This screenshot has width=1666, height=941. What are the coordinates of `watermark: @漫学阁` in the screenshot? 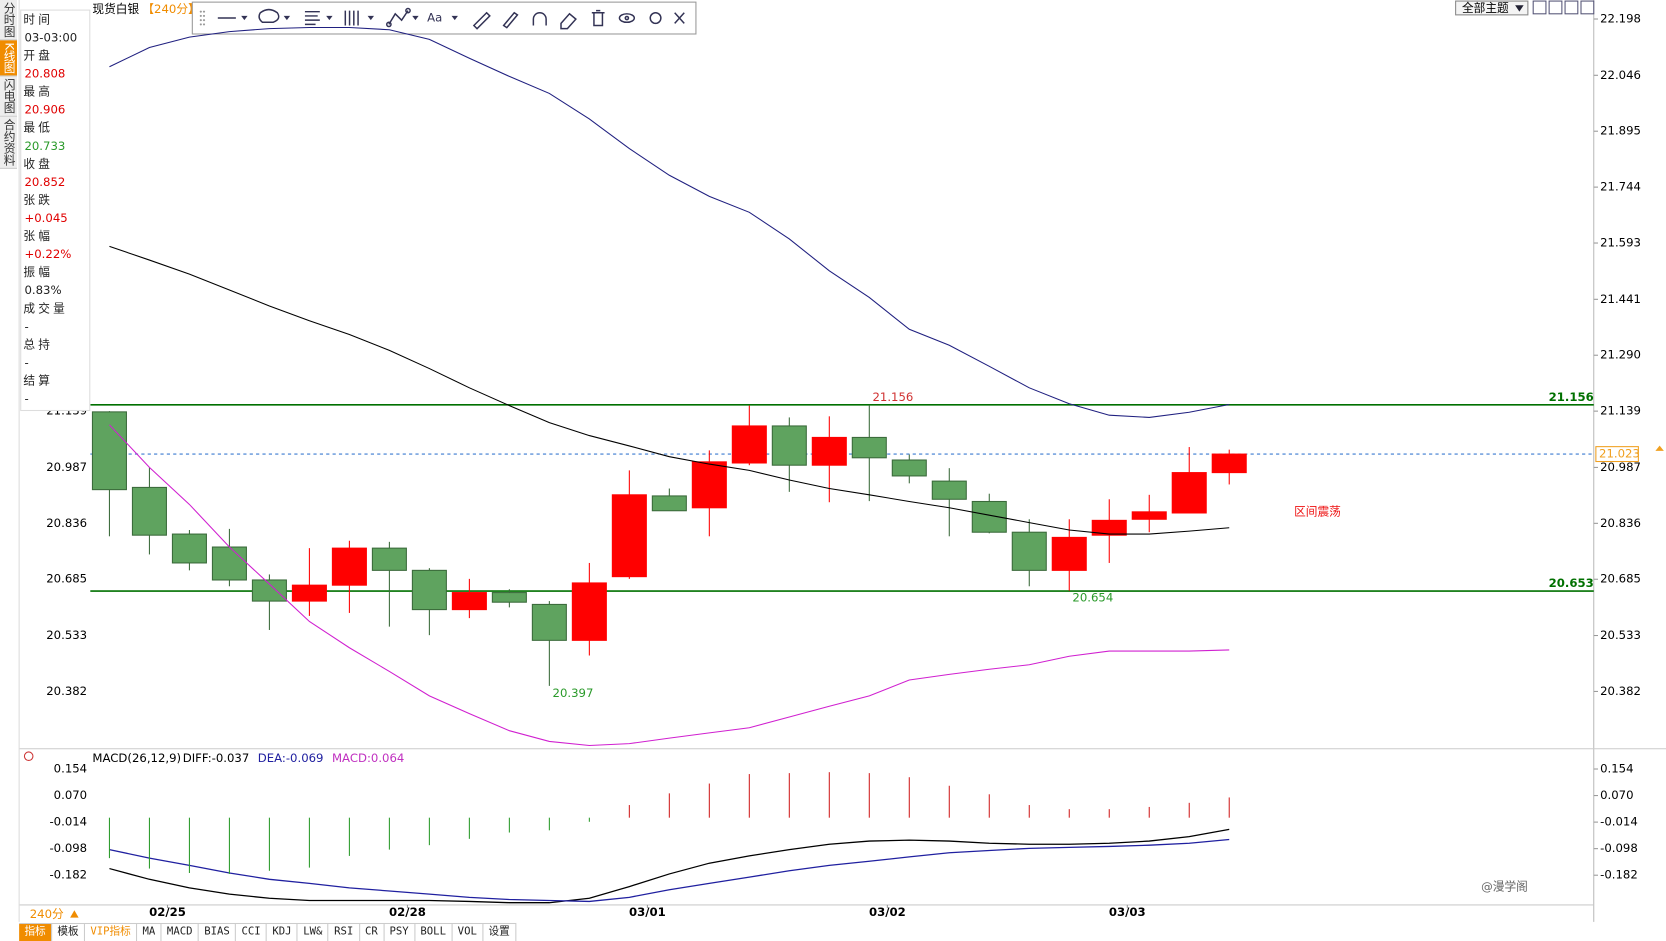 It's located at (1504, 886).